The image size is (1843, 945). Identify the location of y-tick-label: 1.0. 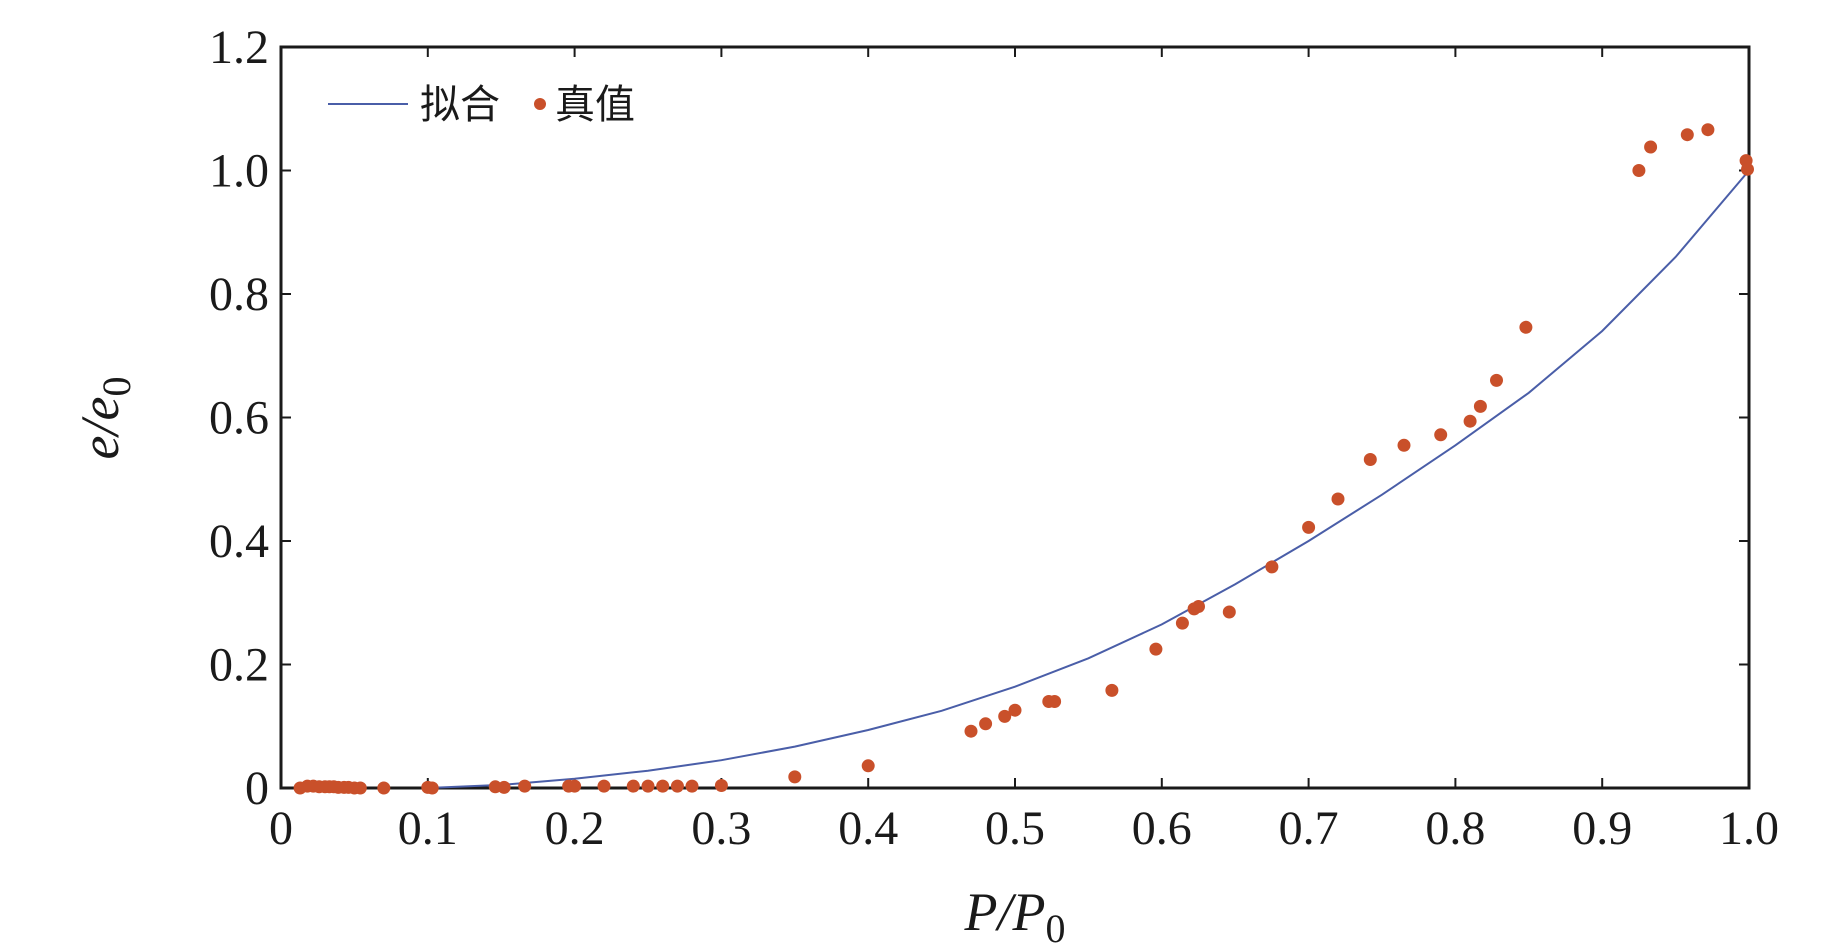
(239, 171).